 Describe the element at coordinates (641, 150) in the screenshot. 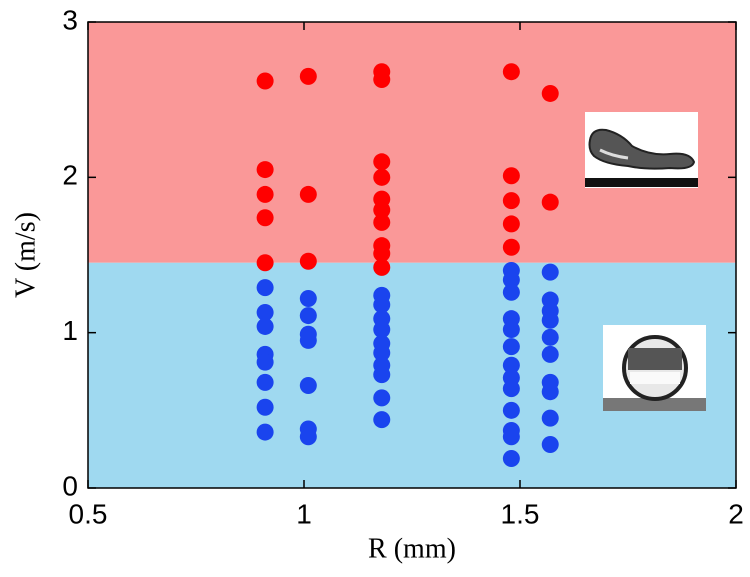

I see `inset-splash` at that location.